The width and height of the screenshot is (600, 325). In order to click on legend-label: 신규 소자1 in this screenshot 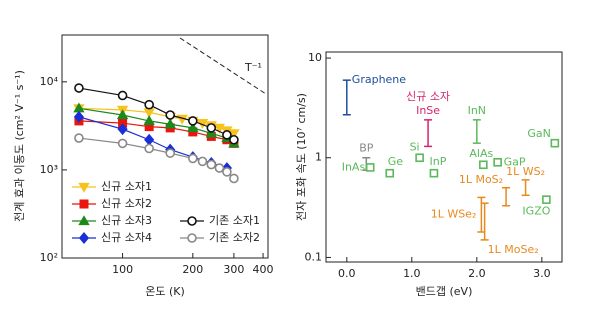, I will do `click(126, 186)`.